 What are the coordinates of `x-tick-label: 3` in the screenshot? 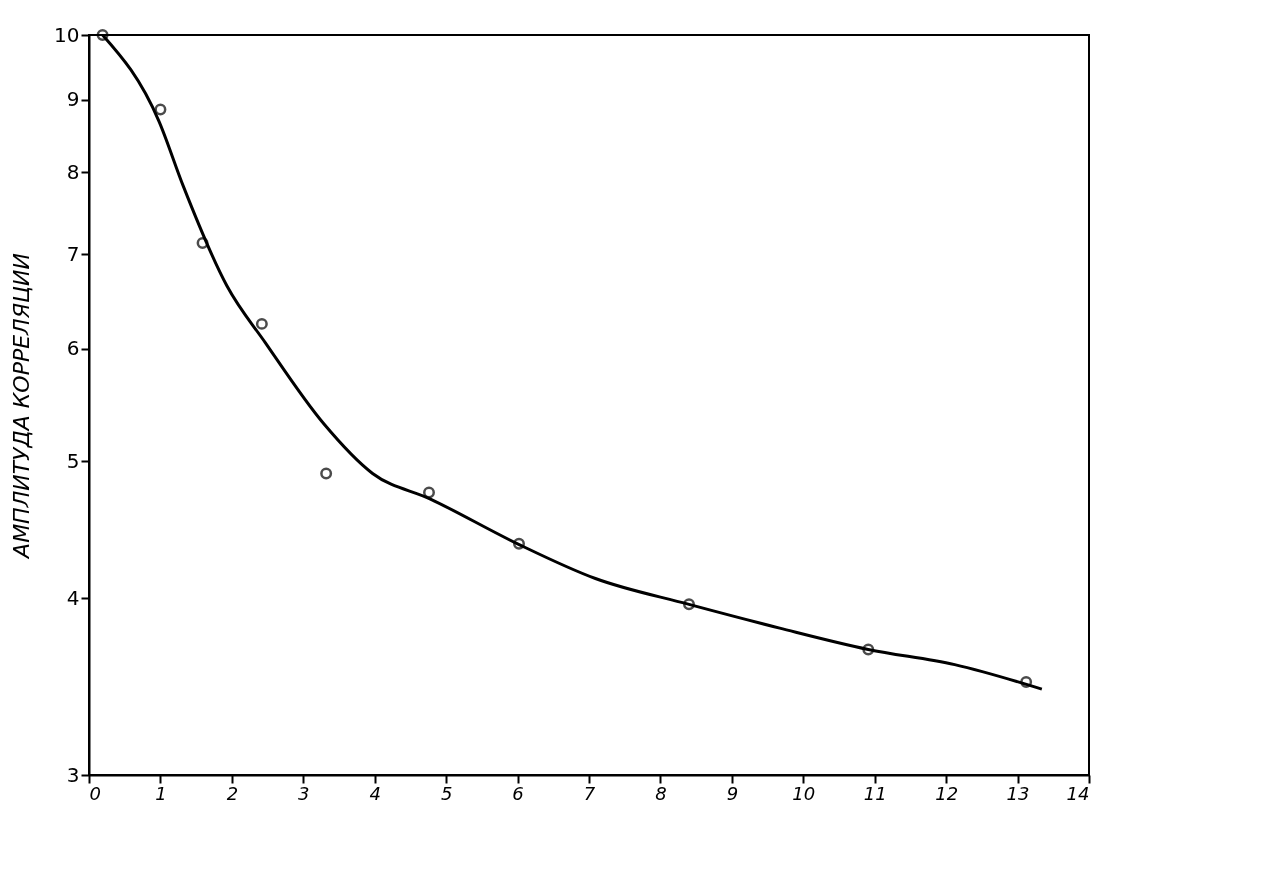 It's located at (304, 793).